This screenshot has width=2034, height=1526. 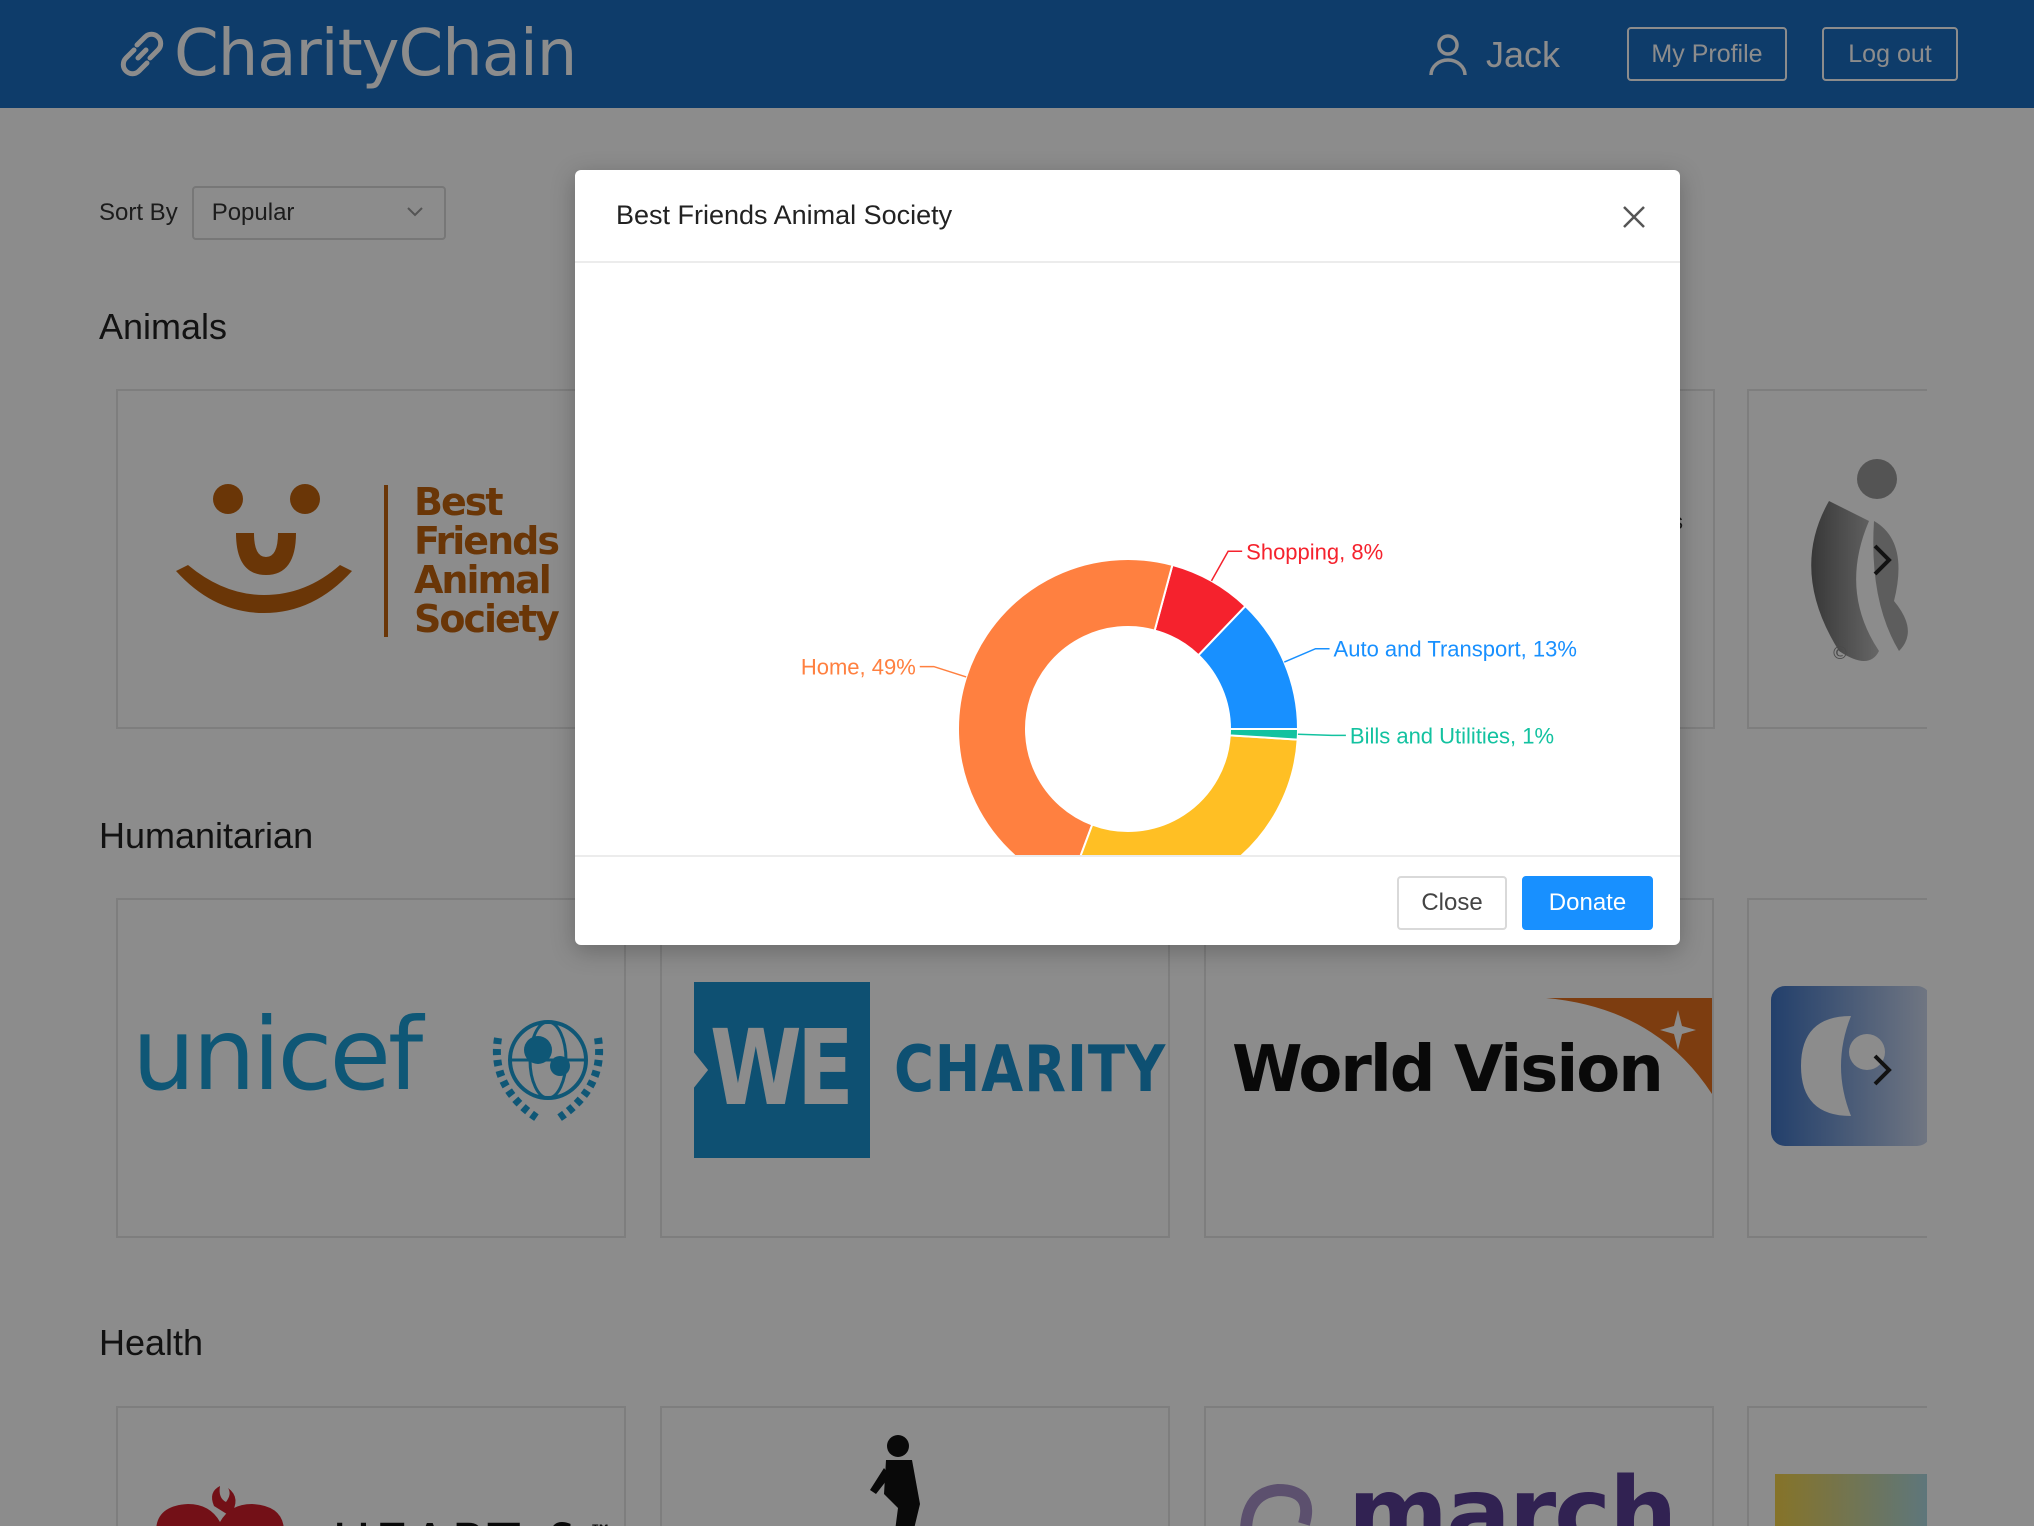 I want to click on donut-slice-home, so click(x=1065, y=706).